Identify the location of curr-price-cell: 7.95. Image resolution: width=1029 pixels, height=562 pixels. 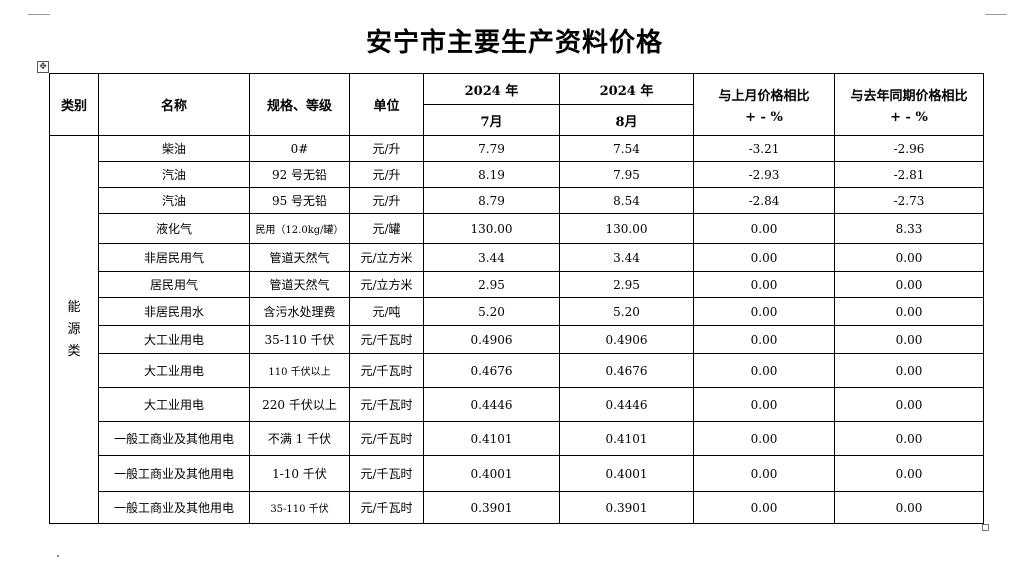
(626, 174).